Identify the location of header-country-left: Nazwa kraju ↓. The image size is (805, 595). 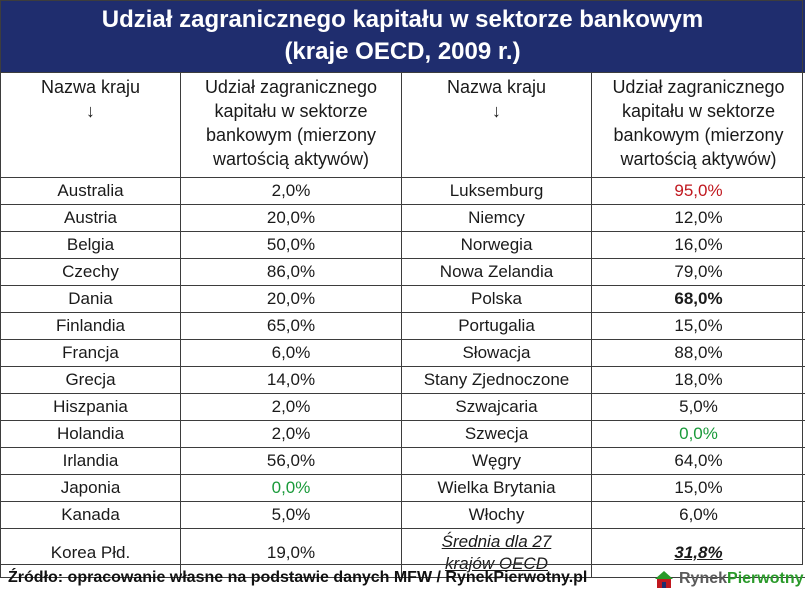
(90, 125).